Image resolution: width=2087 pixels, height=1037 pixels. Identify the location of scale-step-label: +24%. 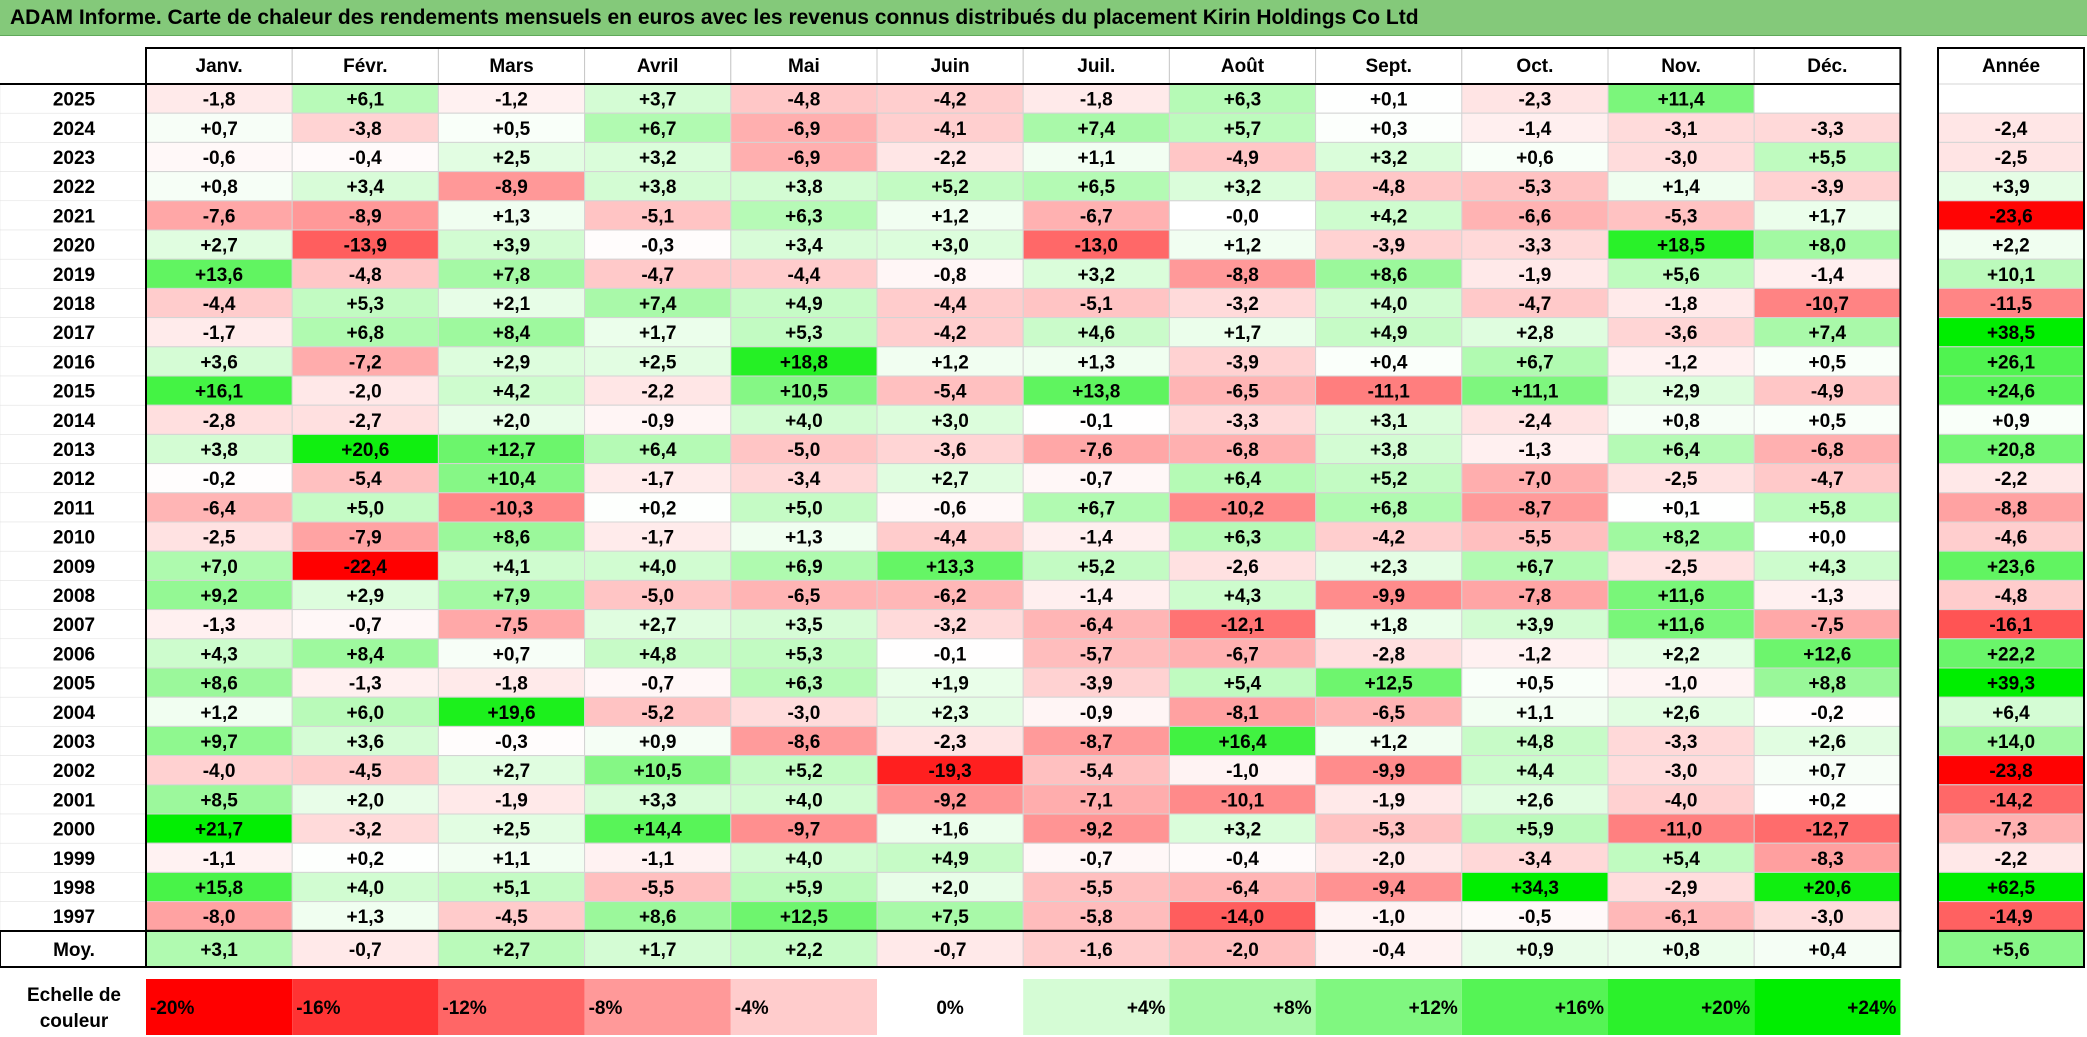
(1871, 1008).